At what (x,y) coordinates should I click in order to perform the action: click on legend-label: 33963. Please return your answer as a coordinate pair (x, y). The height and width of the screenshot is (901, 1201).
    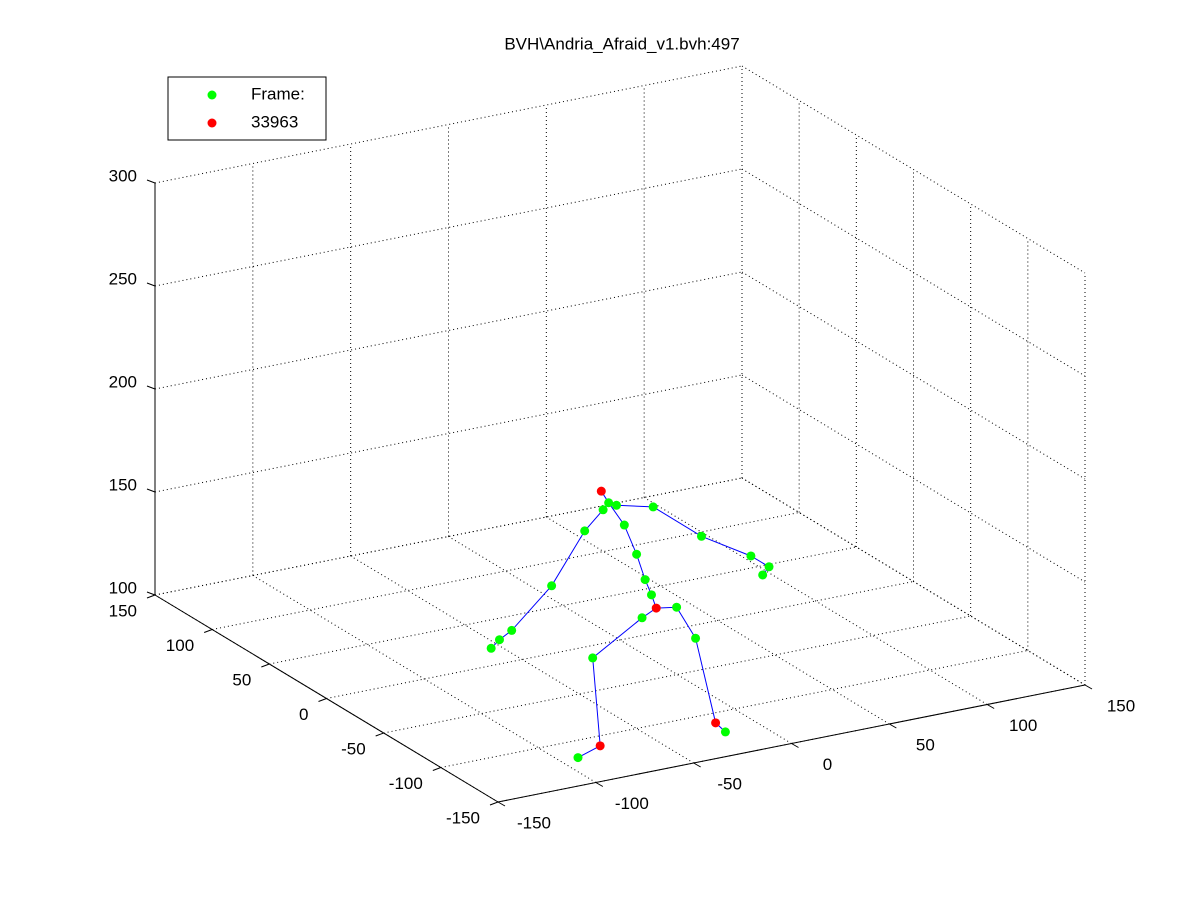
    Looking at the image, I should click on (274, 121).